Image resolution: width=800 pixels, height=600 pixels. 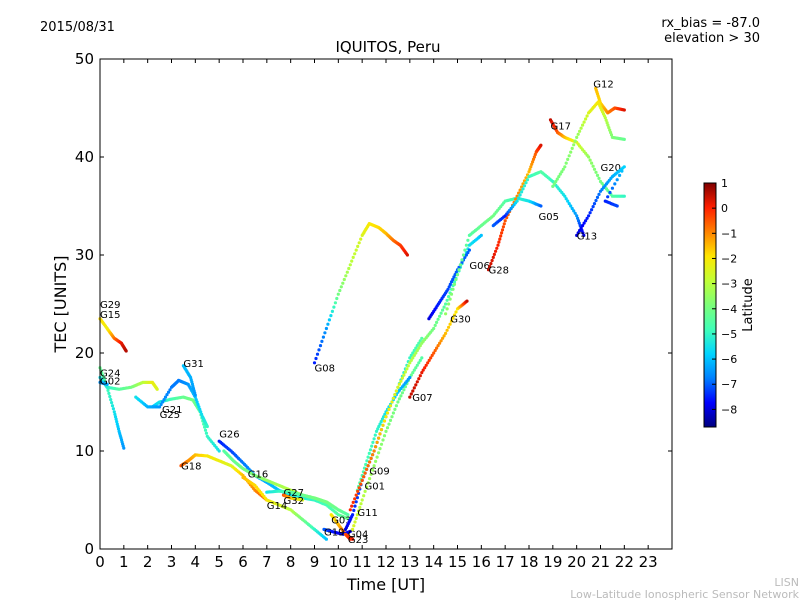 What do you see at coordinates (375, 486) in the screenshot?
I see `series-label: G01` at bounding box center [375, 486].